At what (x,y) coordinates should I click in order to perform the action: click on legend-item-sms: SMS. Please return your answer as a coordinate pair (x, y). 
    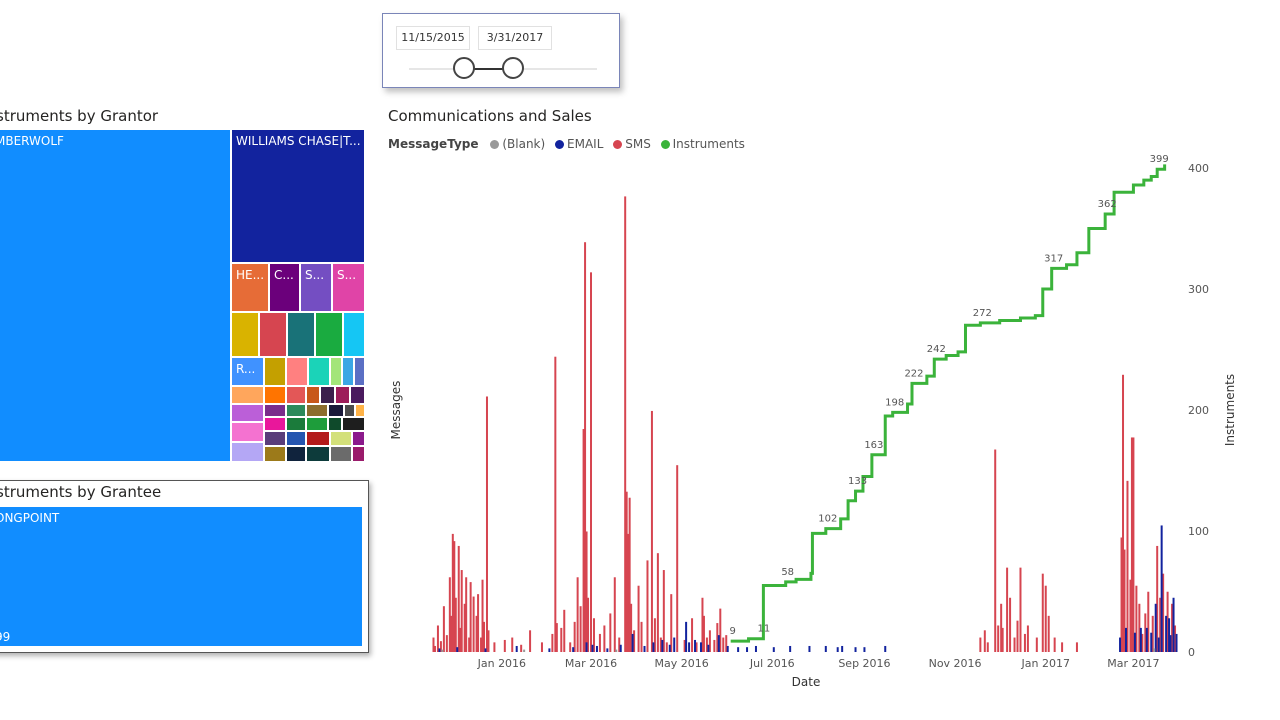
    Looking at the image, I should click on (632, 144).